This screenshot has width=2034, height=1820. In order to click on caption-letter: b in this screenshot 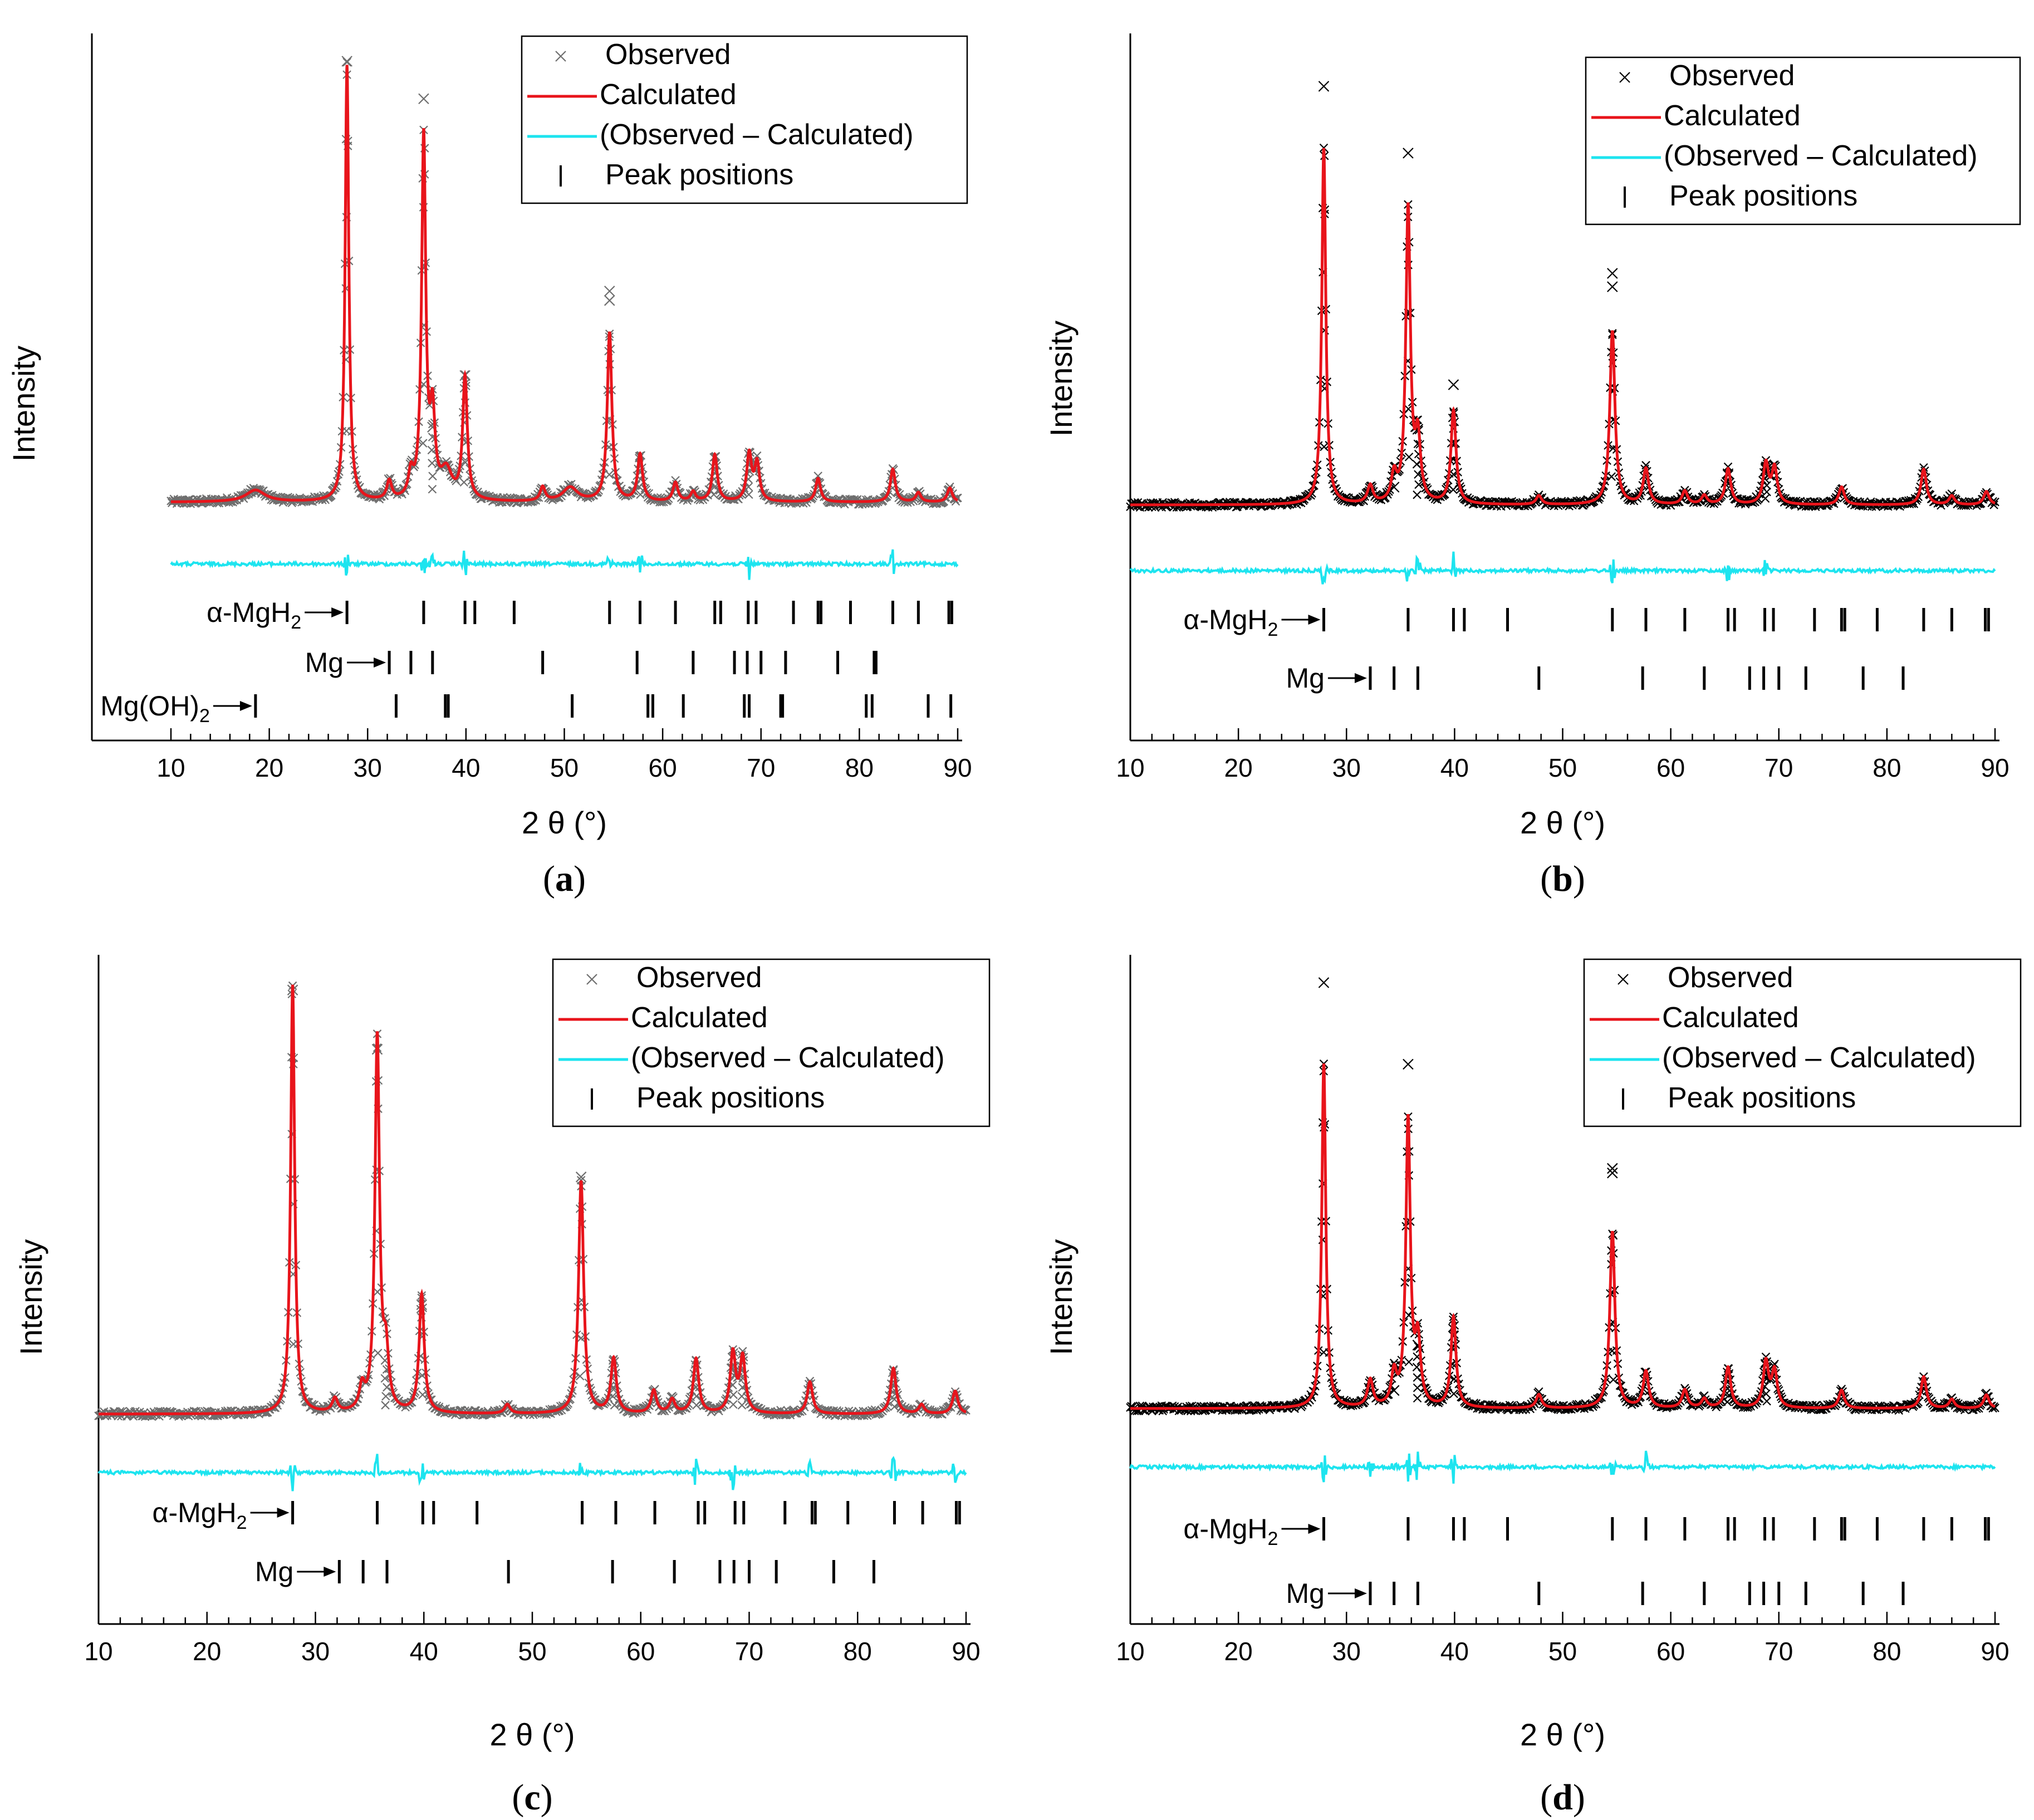, I will do `click(1562, 879)`.